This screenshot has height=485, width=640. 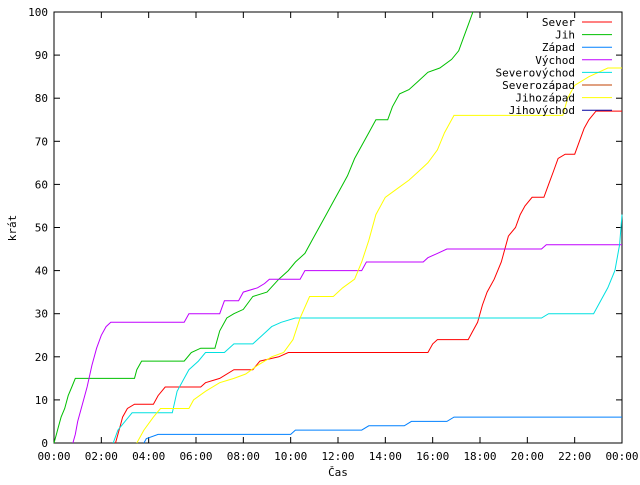 I want to click on y-tick-label: 100, so click(x=38, y=12).